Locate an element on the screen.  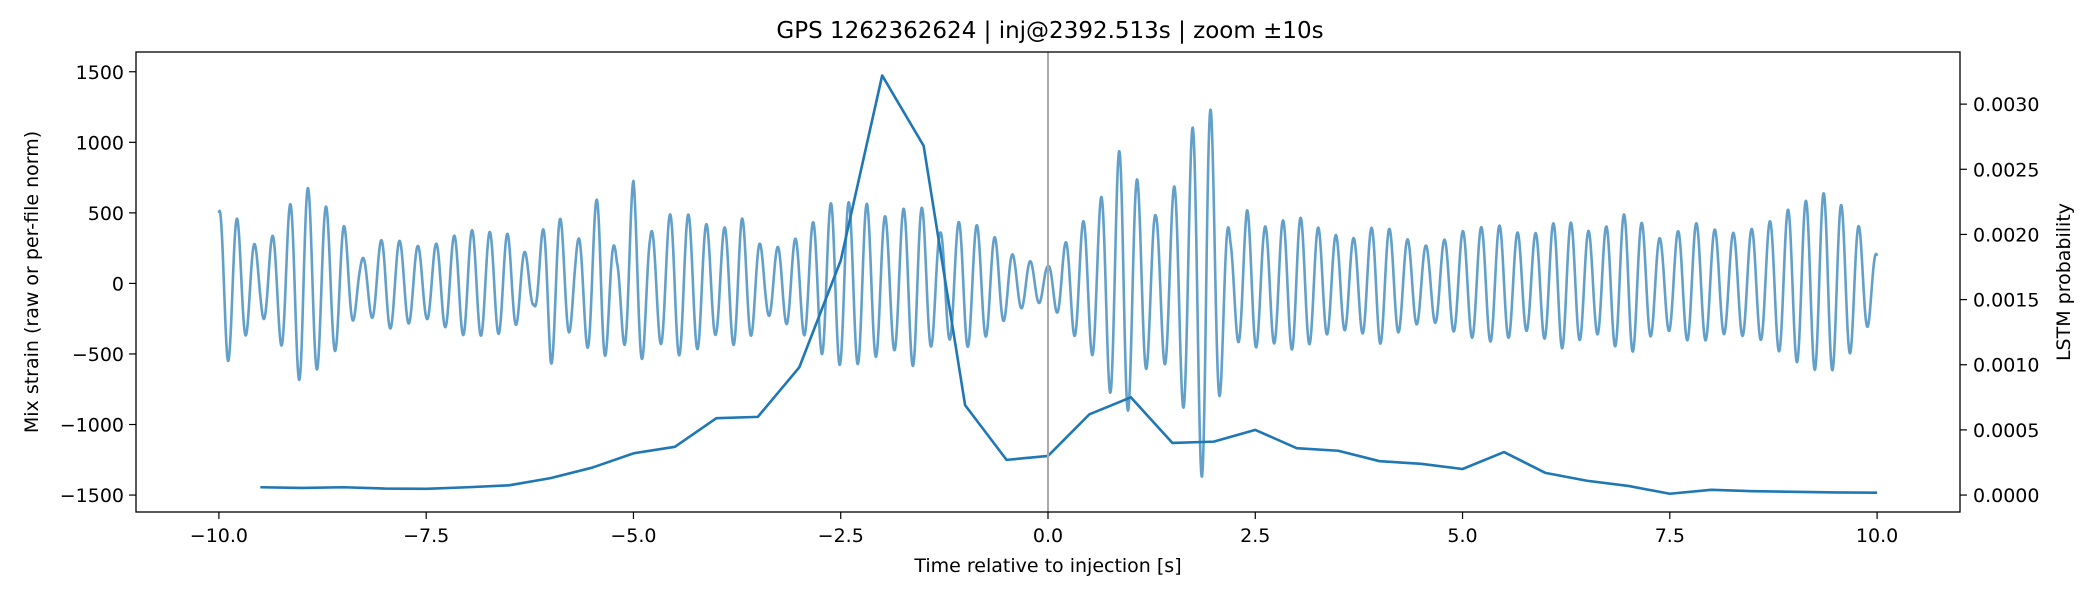
y-right-tick-label: 0.0005 is located at coordinates (2006, 431).